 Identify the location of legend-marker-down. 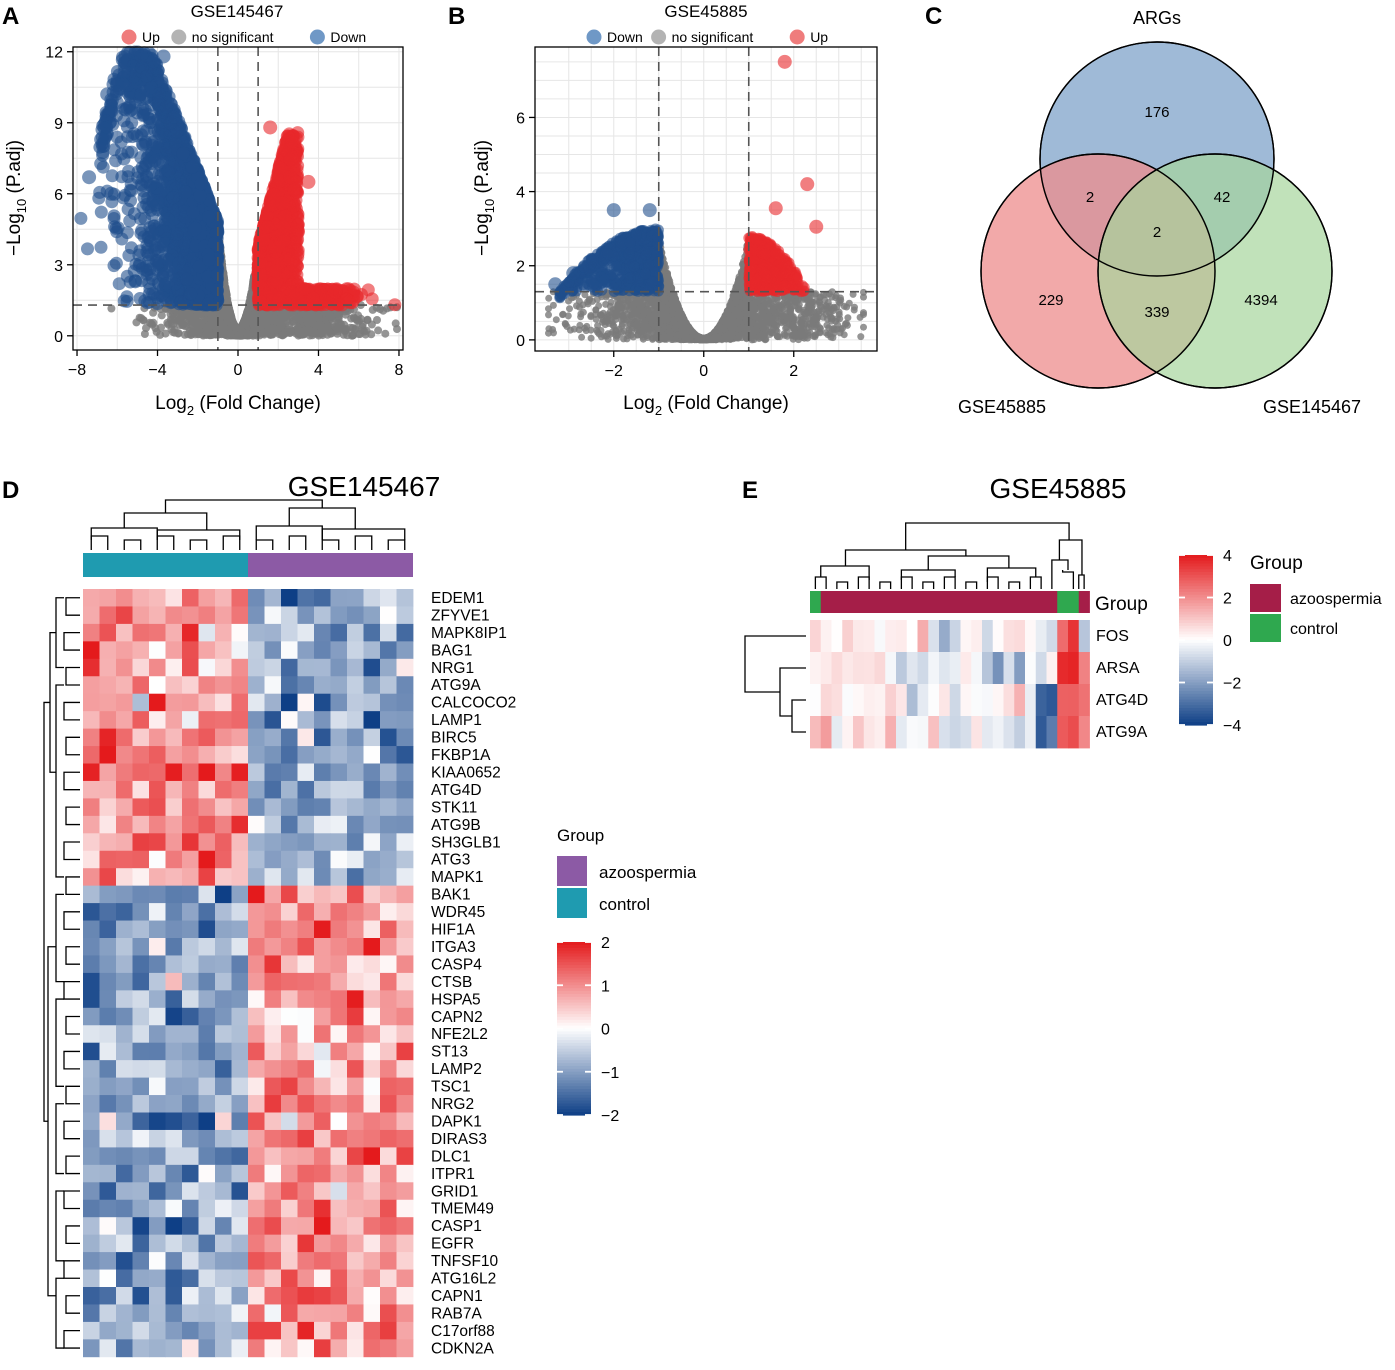
(317, 37).